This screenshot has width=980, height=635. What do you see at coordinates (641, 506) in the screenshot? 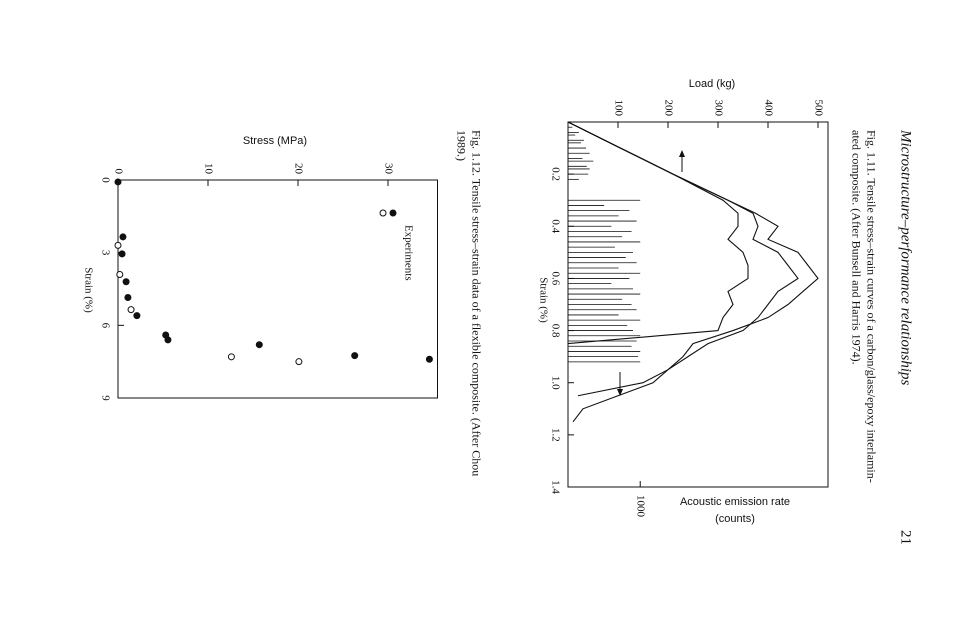
I see `y2-tick-label: 1000` at bounding box center [641, 506].